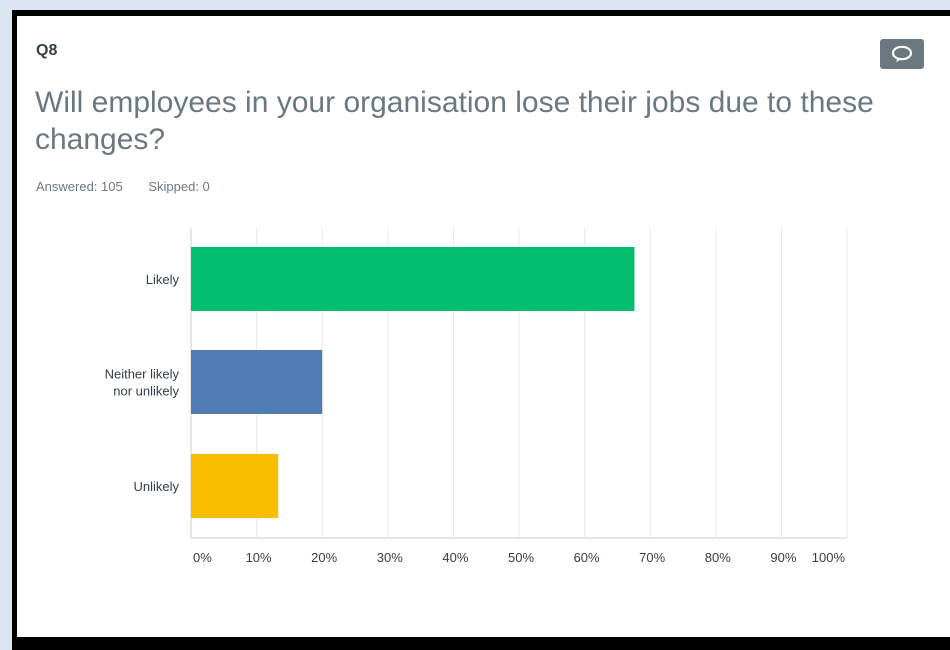 This screenshot has width=950, height=650. I want to click on x-tick-label: 70%, so click(652, 557).